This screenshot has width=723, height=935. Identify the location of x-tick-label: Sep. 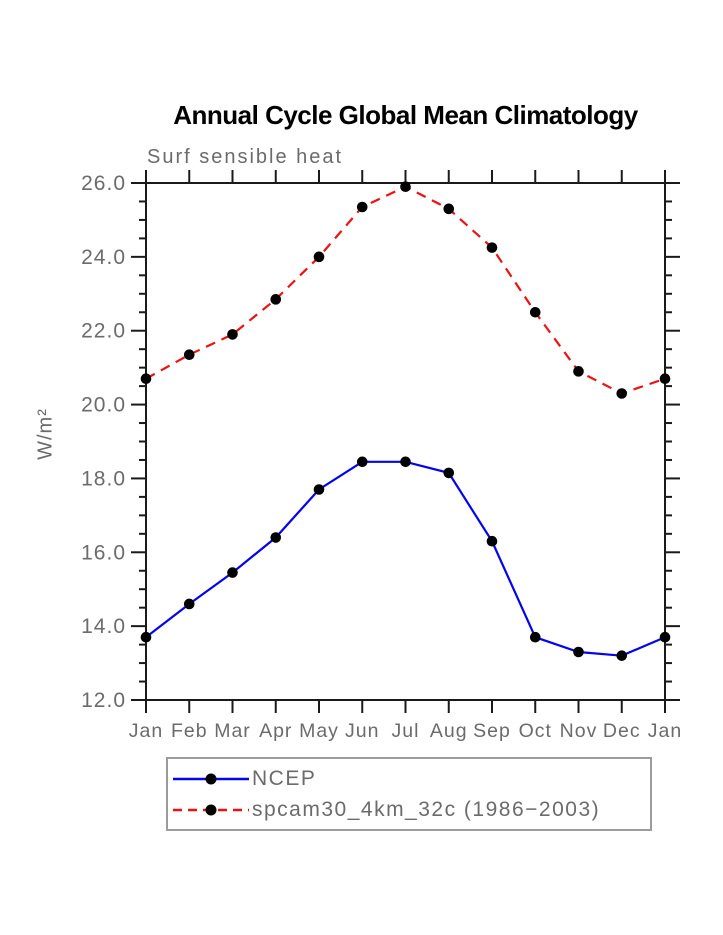
(492, 731).